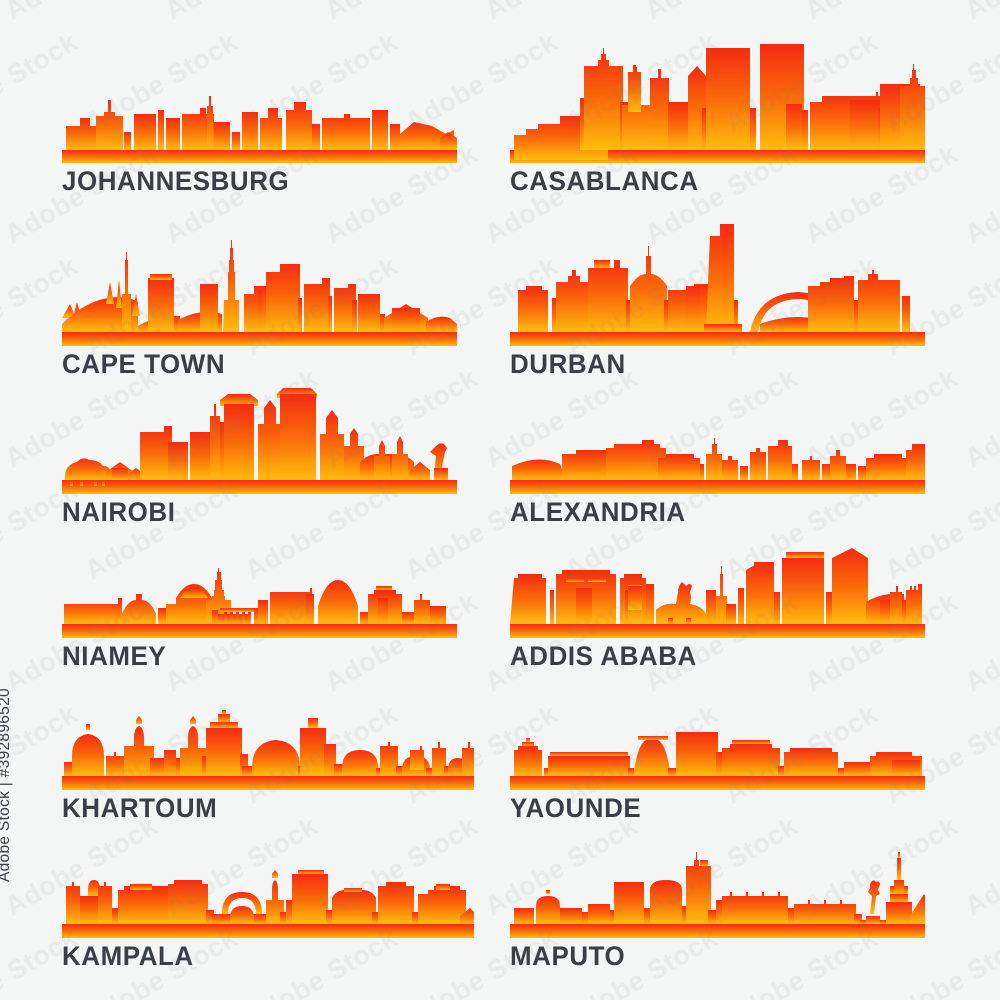 This screenshot has width=1000, height=1000. I want to click on skyline-art-johannesburg, so click(259, 129).